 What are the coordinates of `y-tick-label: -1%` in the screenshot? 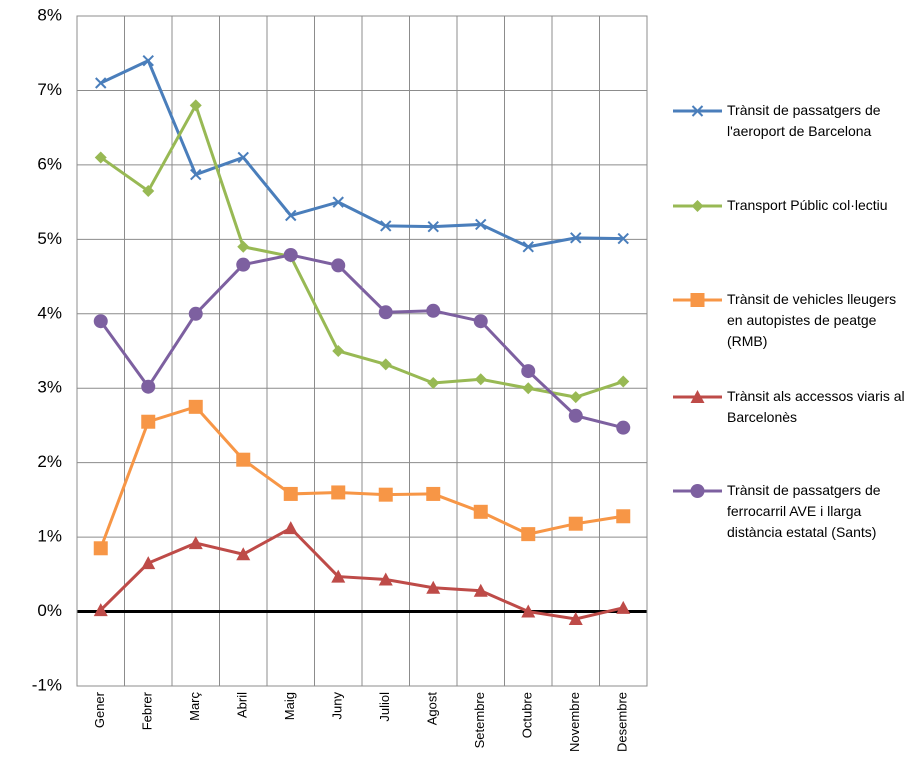 It's located at (47, 684).